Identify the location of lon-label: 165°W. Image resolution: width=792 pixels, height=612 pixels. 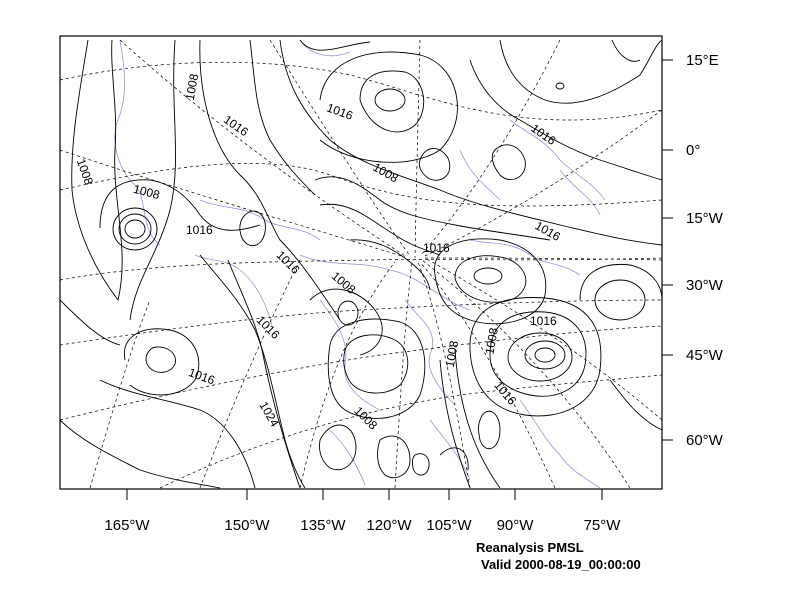
(127, 525).